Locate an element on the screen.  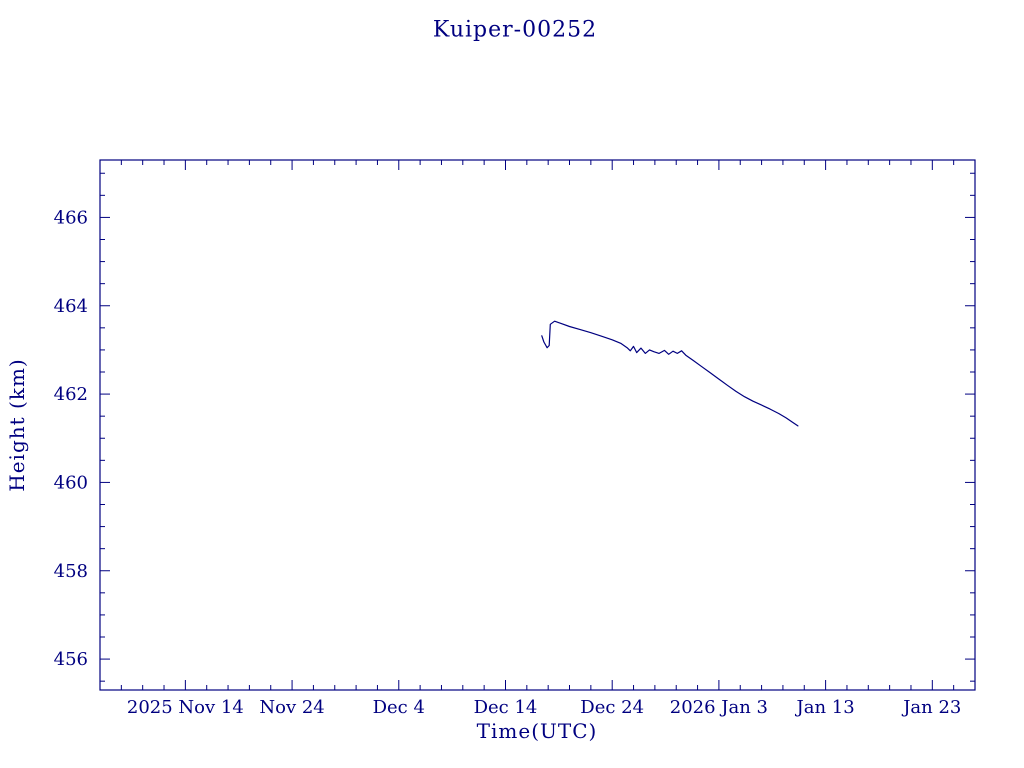
x-tick-label: Jan 23 is located at coordinates (931, 707).